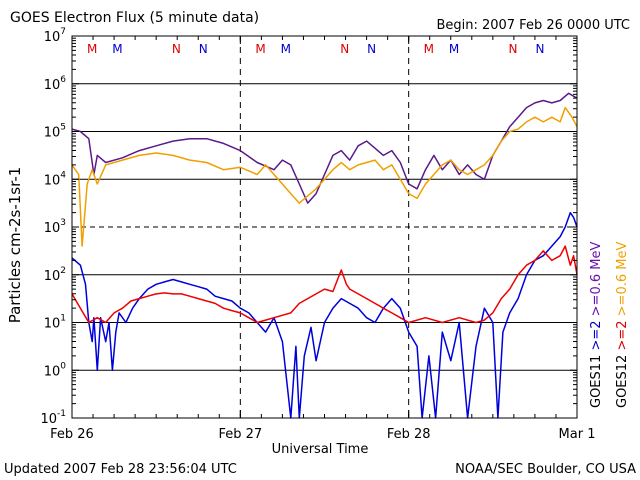 This screenshot has width=640, height=480. Describe the element at coordinates (55, 36) in the screenshot. I see `y-tick-label: 10⁷` at that location.